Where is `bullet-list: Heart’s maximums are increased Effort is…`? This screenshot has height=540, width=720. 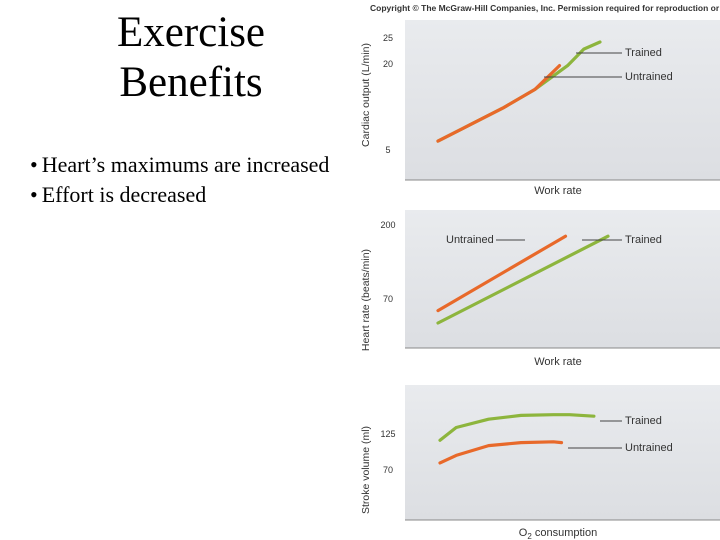 bullet-list: Heart’s maximums are increased Effort is… is located at coordinates (180, 180).